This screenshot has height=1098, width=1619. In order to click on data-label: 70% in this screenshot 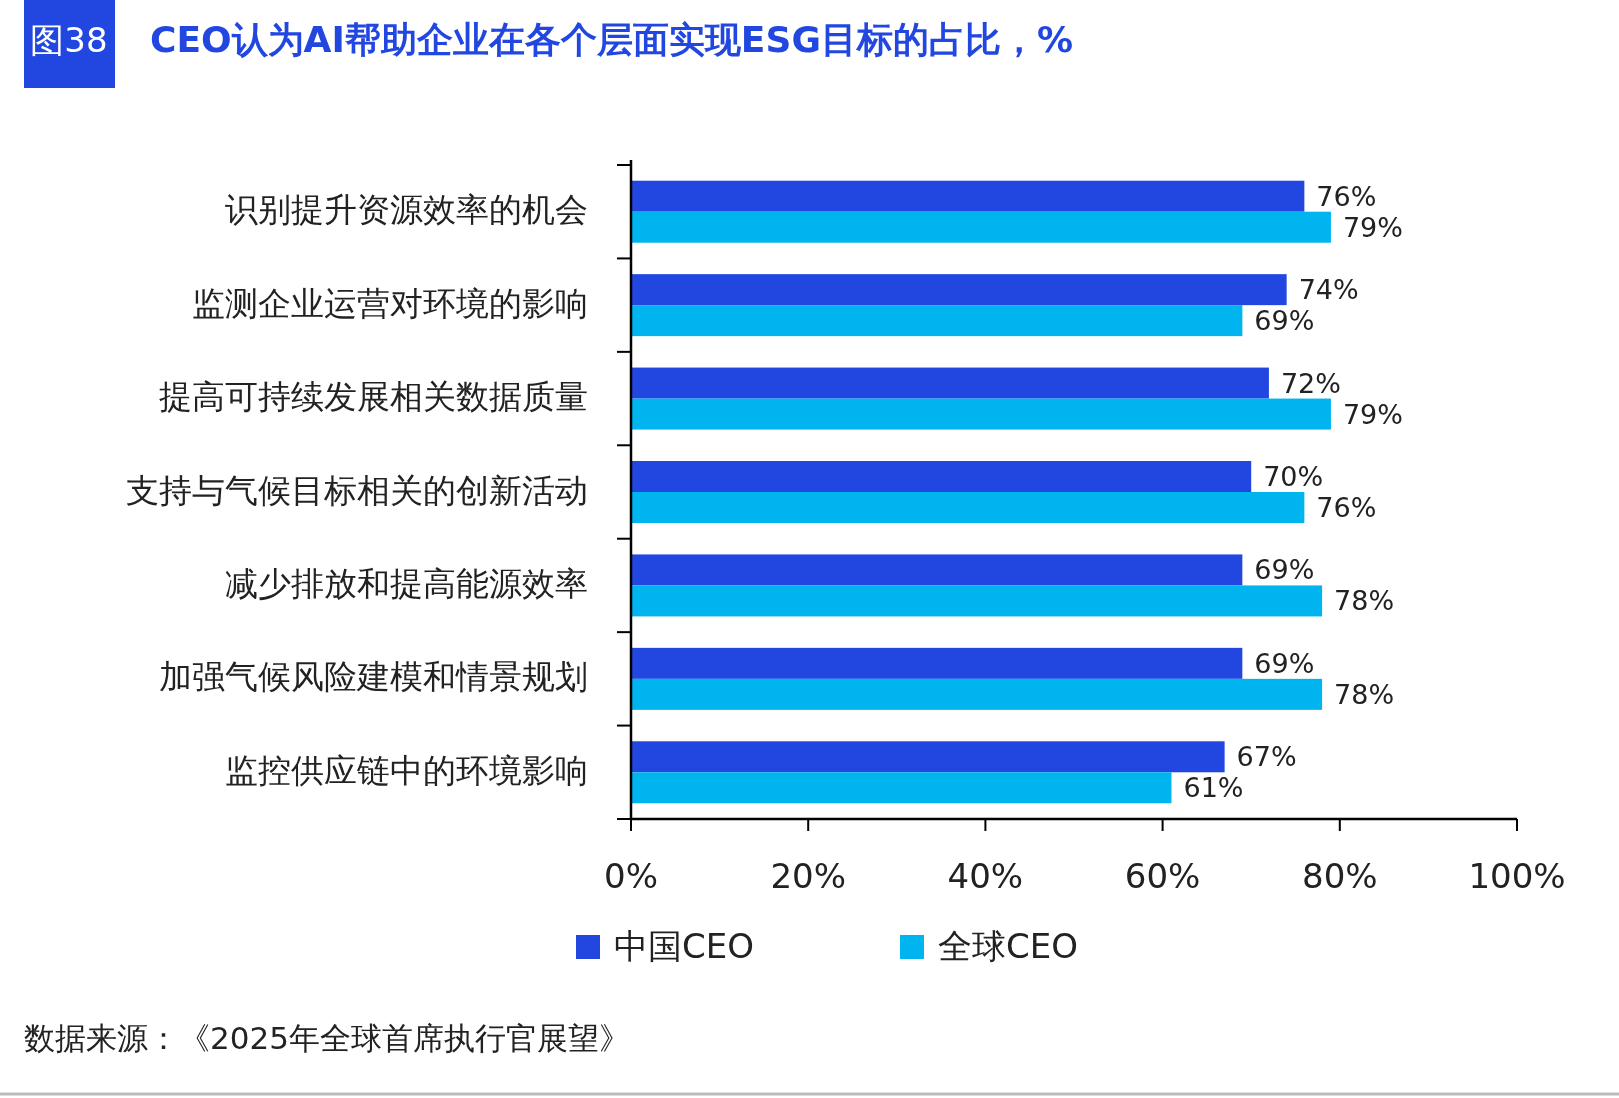, I will do `click(1293, 476)`.